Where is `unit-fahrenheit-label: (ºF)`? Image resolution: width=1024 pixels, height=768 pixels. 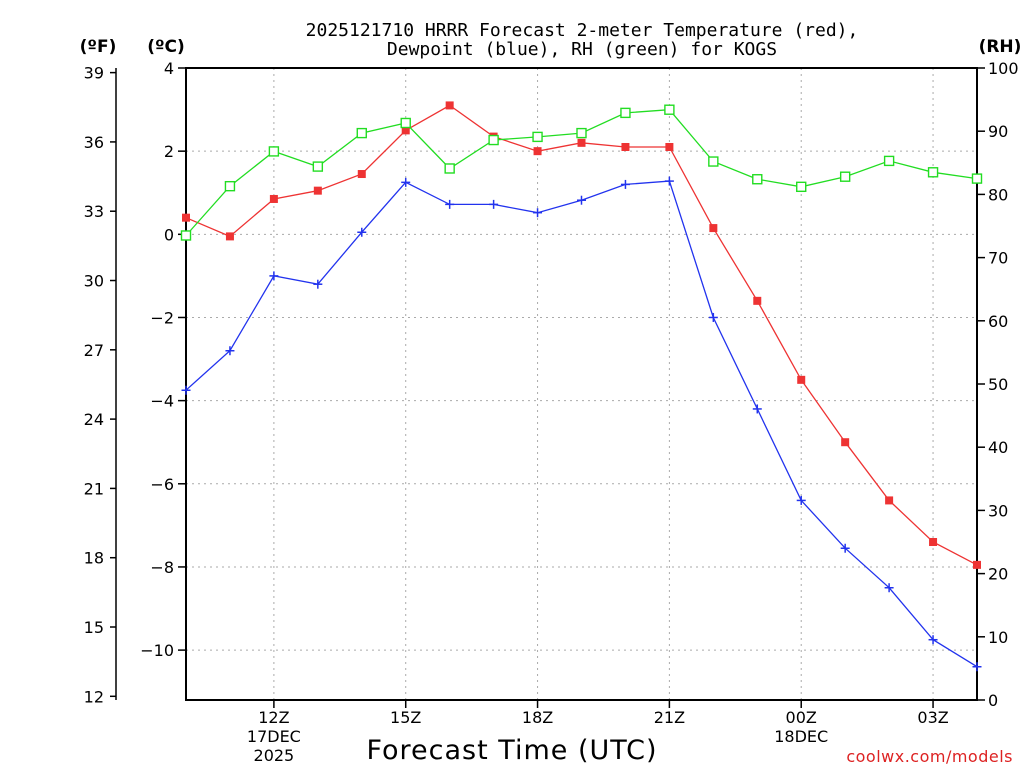
unit-fahrenheit-label: (ºF) is located at coordinates (98, 47).